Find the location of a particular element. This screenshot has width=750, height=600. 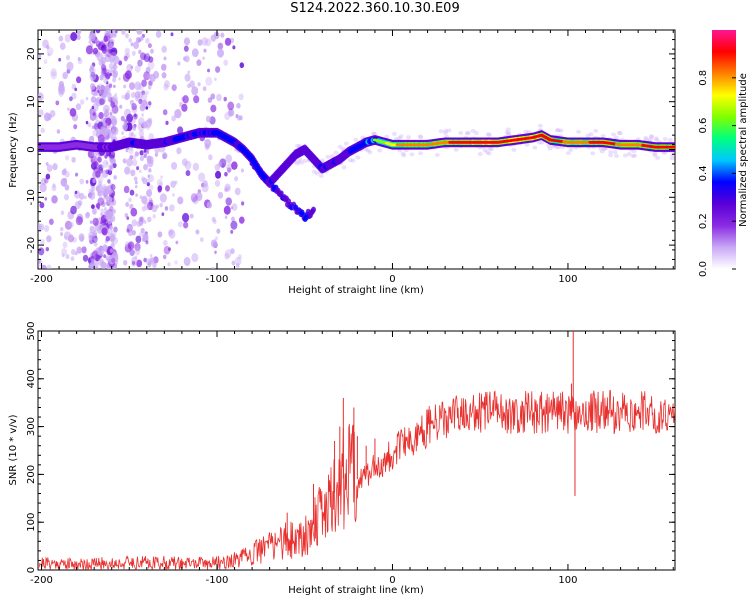

bottom-x-axis-title: Height of straight line (km) is located at coordinates (356, 590).